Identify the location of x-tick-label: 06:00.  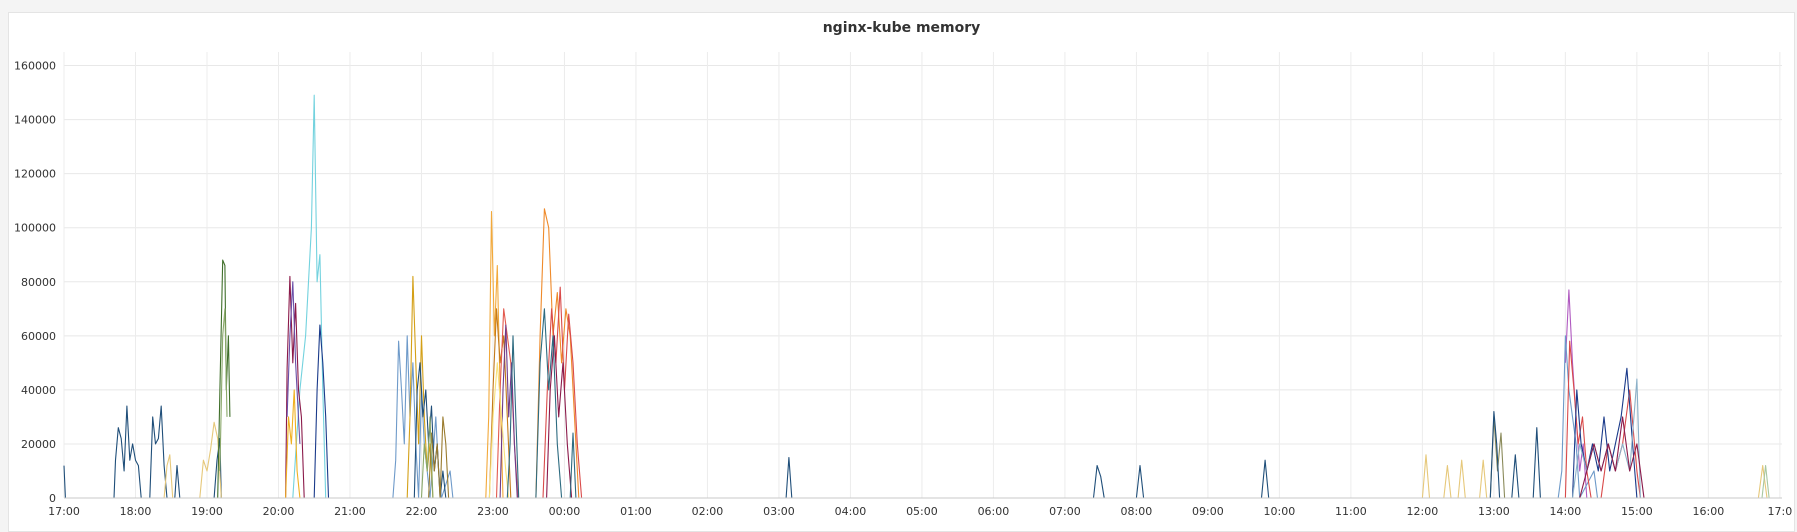
(994, 511).